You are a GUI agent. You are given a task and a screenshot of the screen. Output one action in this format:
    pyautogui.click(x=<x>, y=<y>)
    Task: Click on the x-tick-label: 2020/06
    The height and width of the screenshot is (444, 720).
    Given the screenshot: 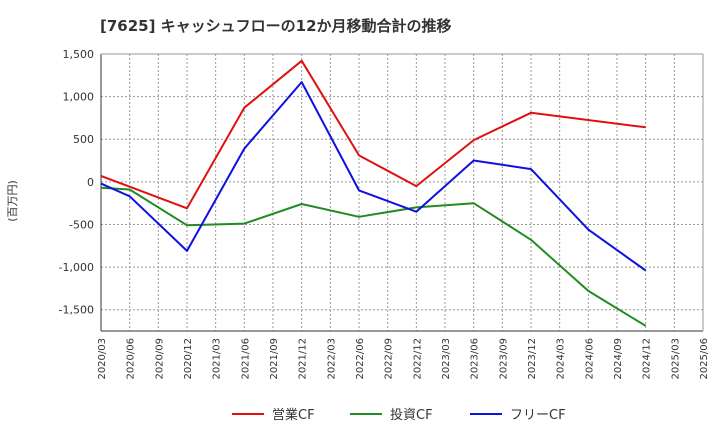 What is the action you would take?
    pyautogui.click(x=131, y=359)
    